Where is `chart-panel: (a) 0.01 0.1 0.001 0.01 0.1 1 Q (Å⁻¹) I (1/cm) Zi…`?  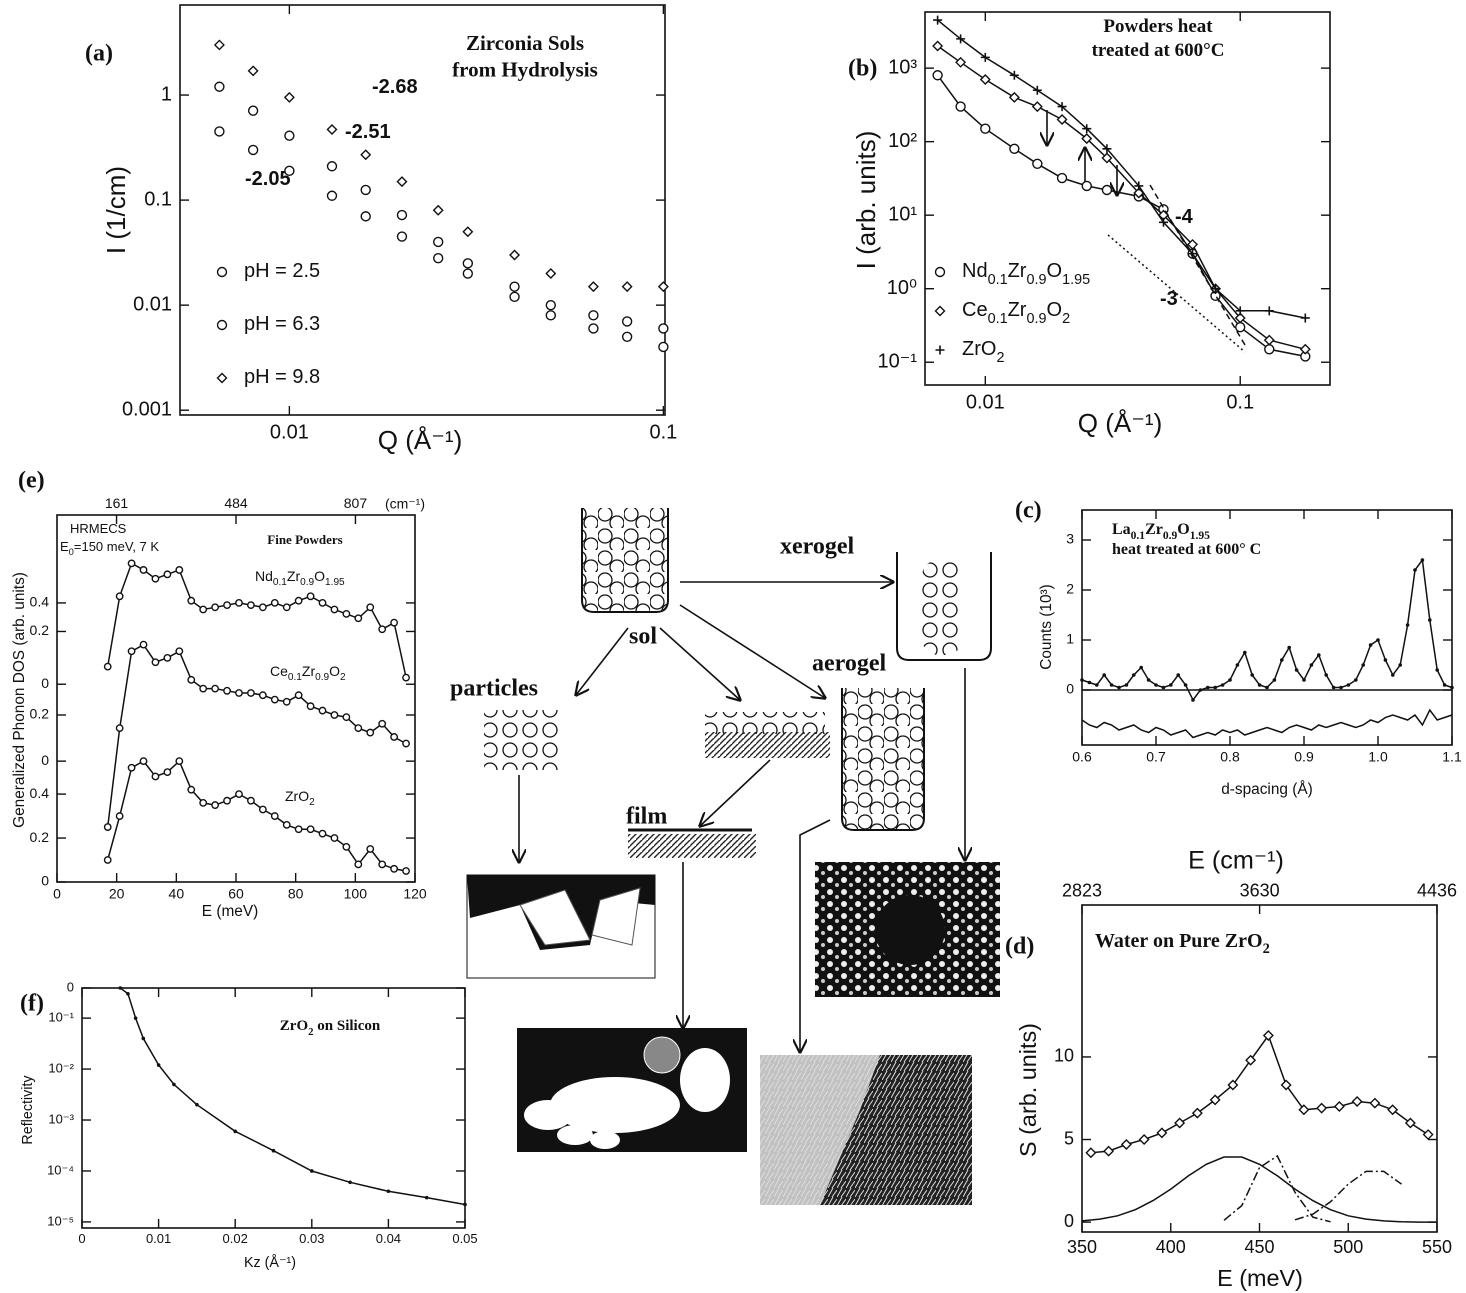 chart-panel: (a) 0.01 0.1 0.001 0.01 0.1 1 Q (Å⁻¹) I (1/cm) Zi… is located at coordinates (381, 229).